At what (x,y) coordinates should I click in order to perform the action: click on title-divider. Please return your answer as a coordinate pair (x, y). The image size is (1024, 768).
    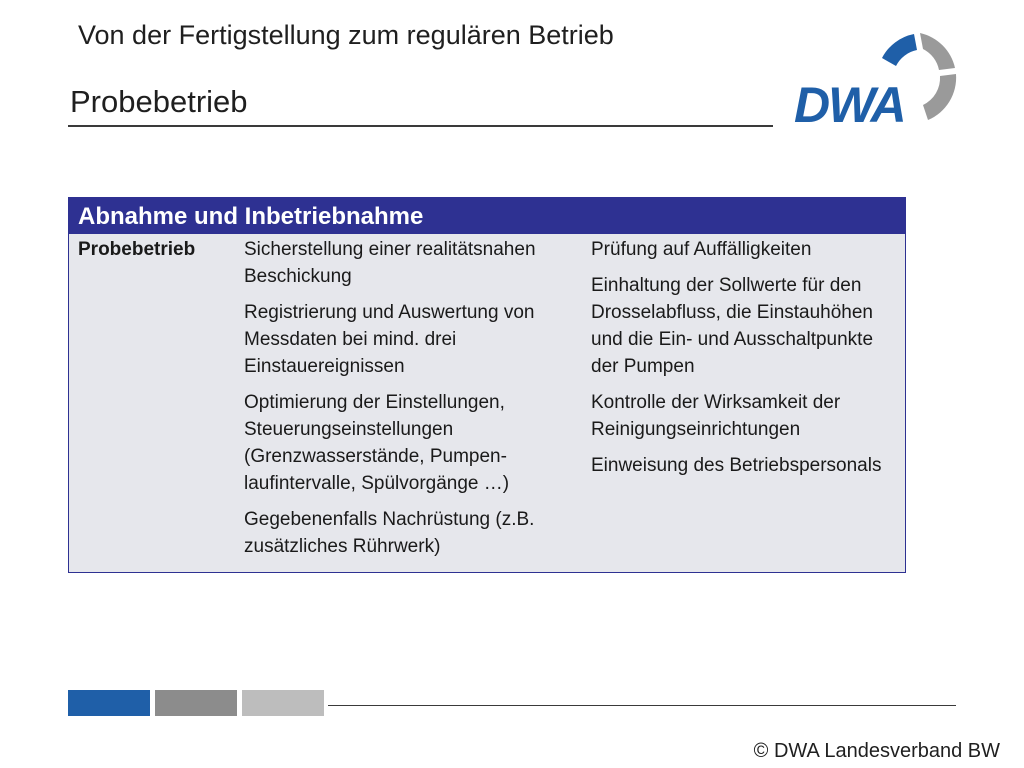
    Looking at the image, I should click on (420, 126).